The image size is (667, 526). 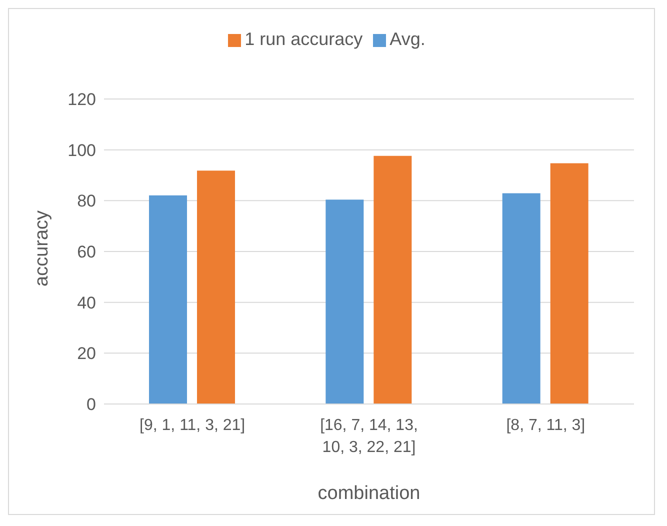 I want to click on y-tick-label: 120, so click(x=82, y=100).